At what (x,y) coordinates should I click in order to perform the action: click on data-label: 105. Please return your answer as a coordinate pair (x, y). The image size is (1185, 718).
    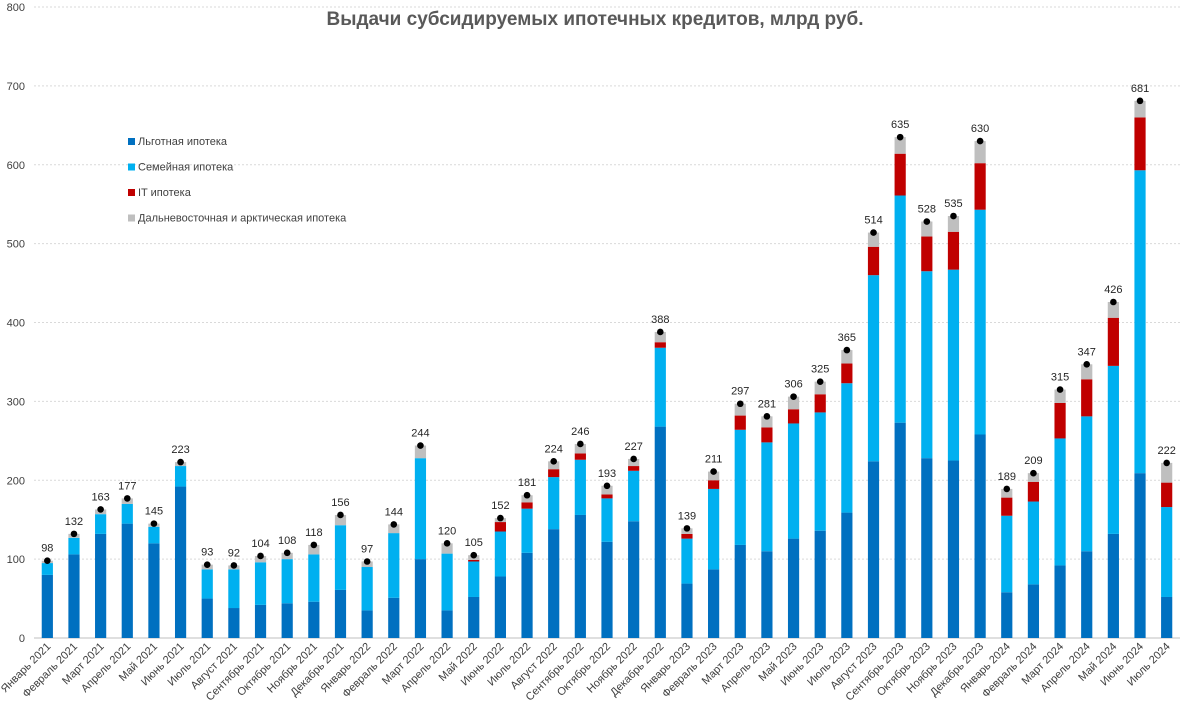
    Looking at the image, I should click on (474, 543).